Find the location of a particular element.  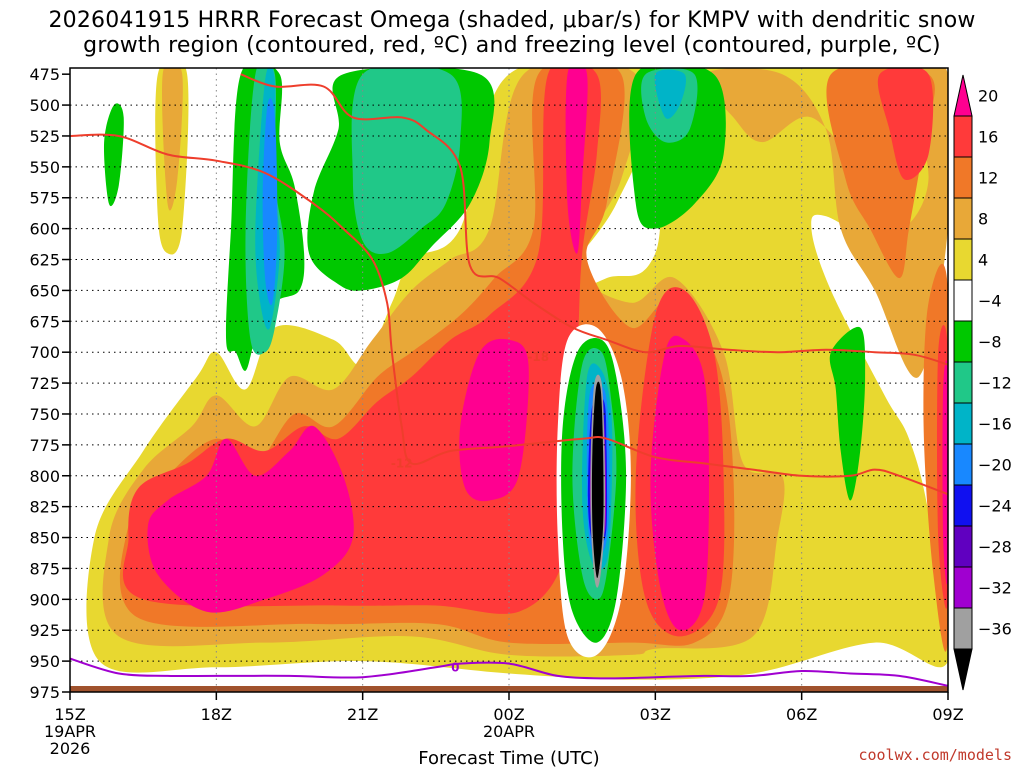

terrain-ground-band is located at coordinates (509, 689).